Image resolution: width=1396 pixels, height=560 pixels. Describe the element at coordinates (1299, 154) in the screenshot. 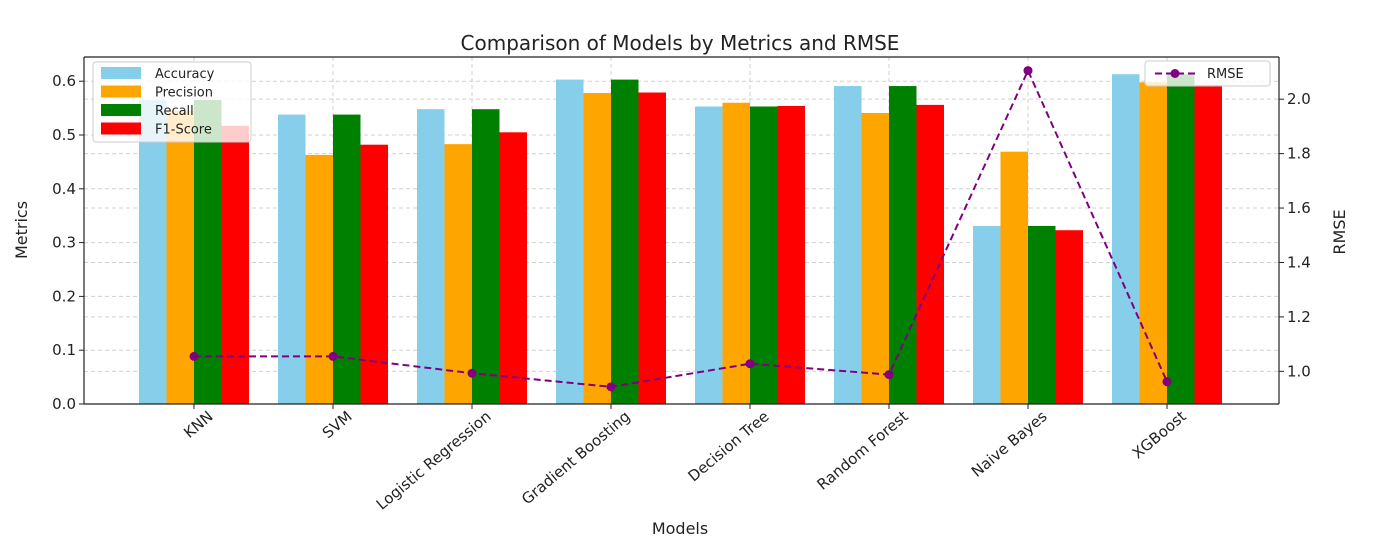

I see `y2-tick-label: 1.8` at that location.